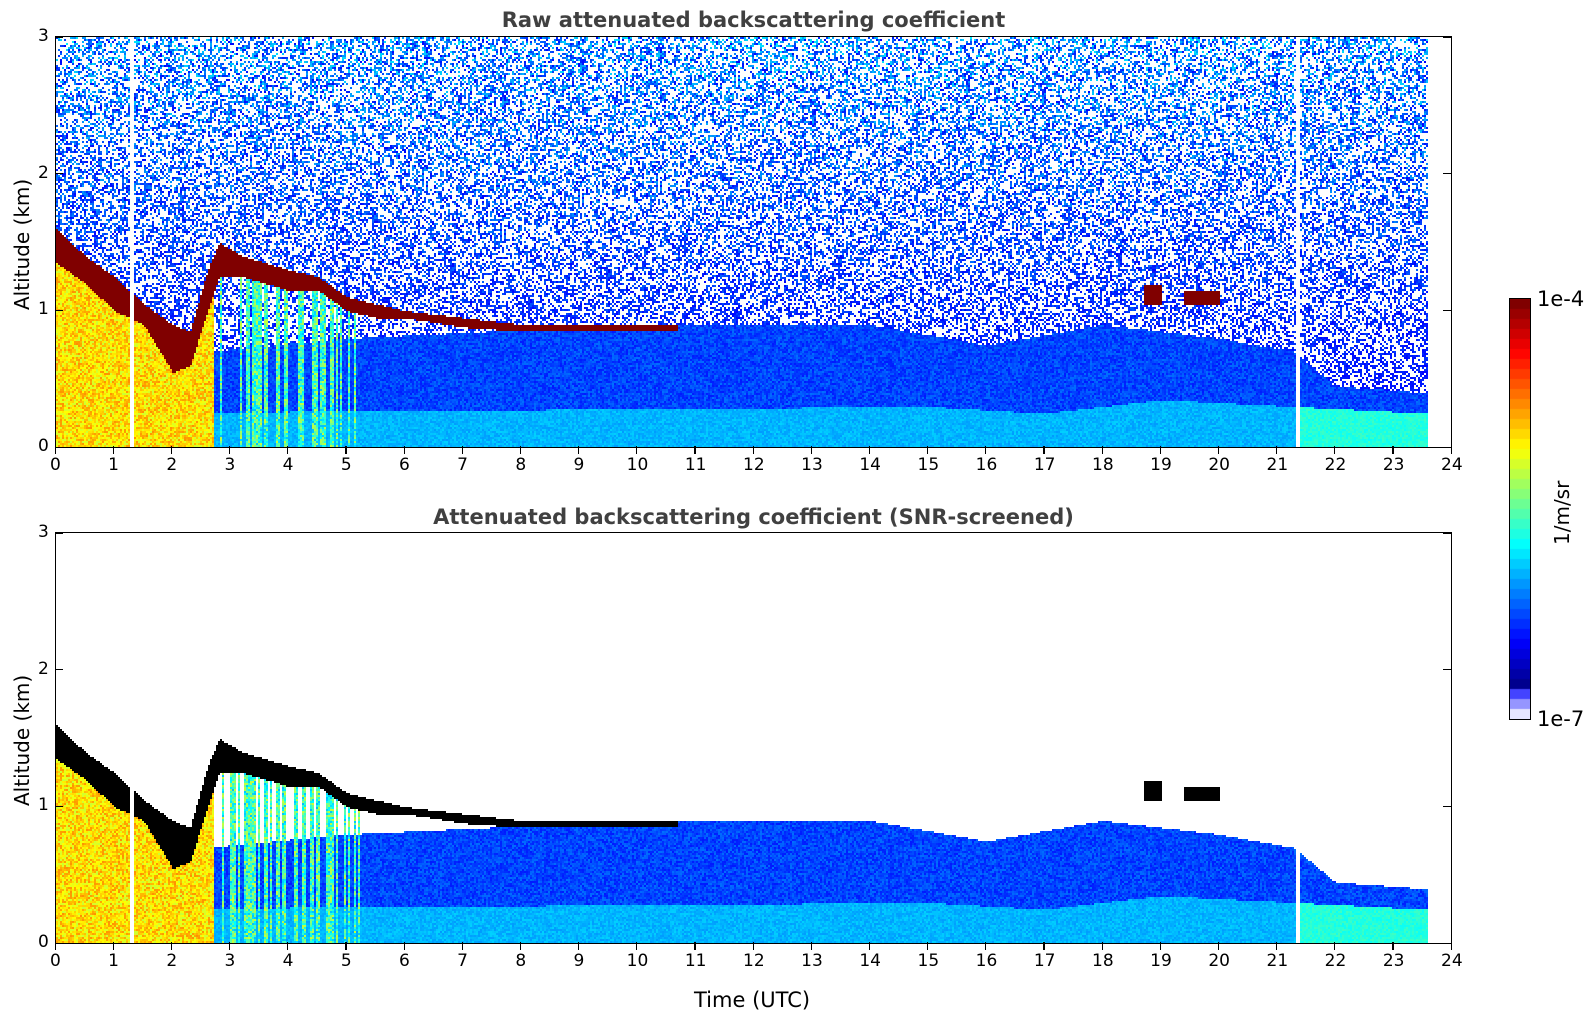 The image size is (1595, 1020). What do you see at coordinates (43, 36) in the screenshot?
I see `raw-y-tick-label: 3` at bounding box center [43, 36].